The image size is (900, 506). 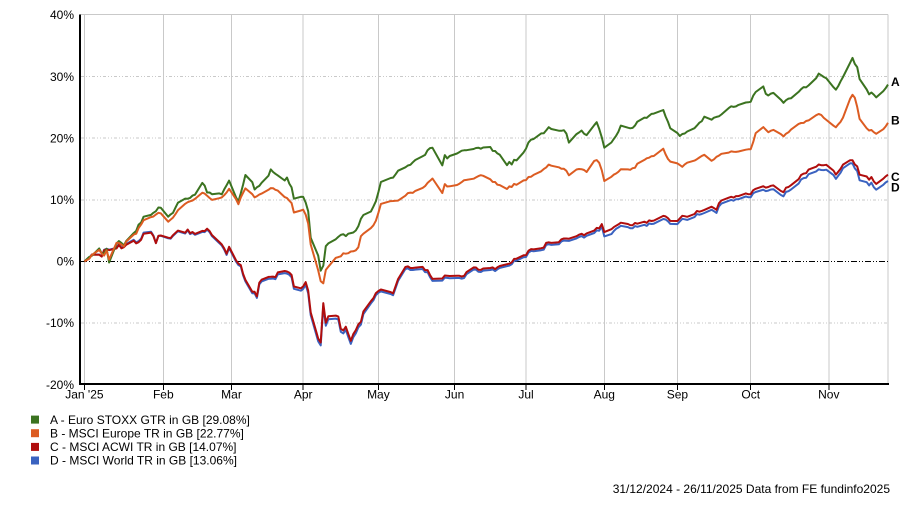 What do you see at coordinates (828, 395) in the screenshot?
I see `svg-text: Nov` at bounding box center [828, 395].